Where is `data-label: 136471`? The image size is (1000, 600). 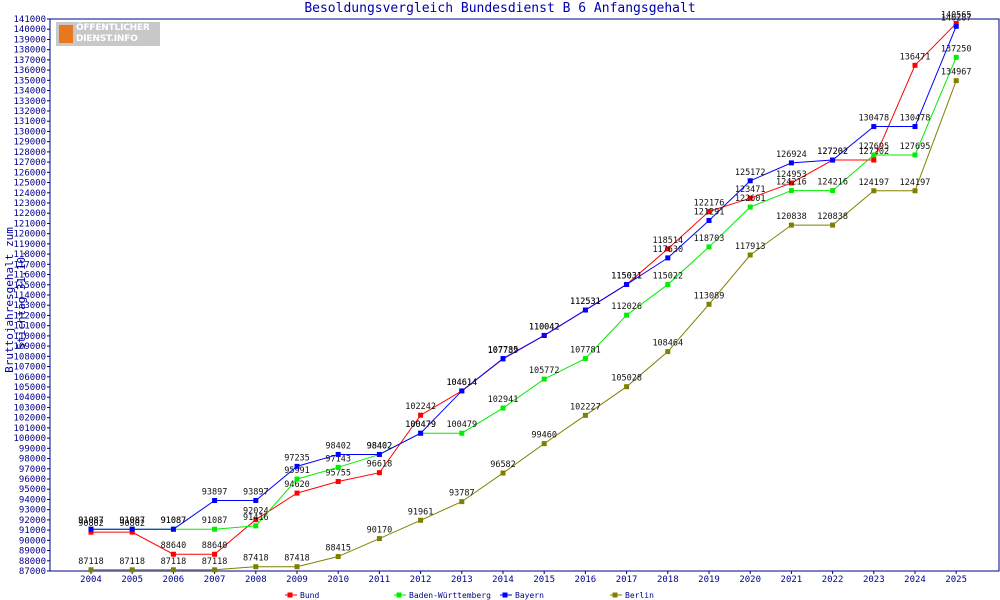
data-label: 136471 is located at coordinates (915, 57).